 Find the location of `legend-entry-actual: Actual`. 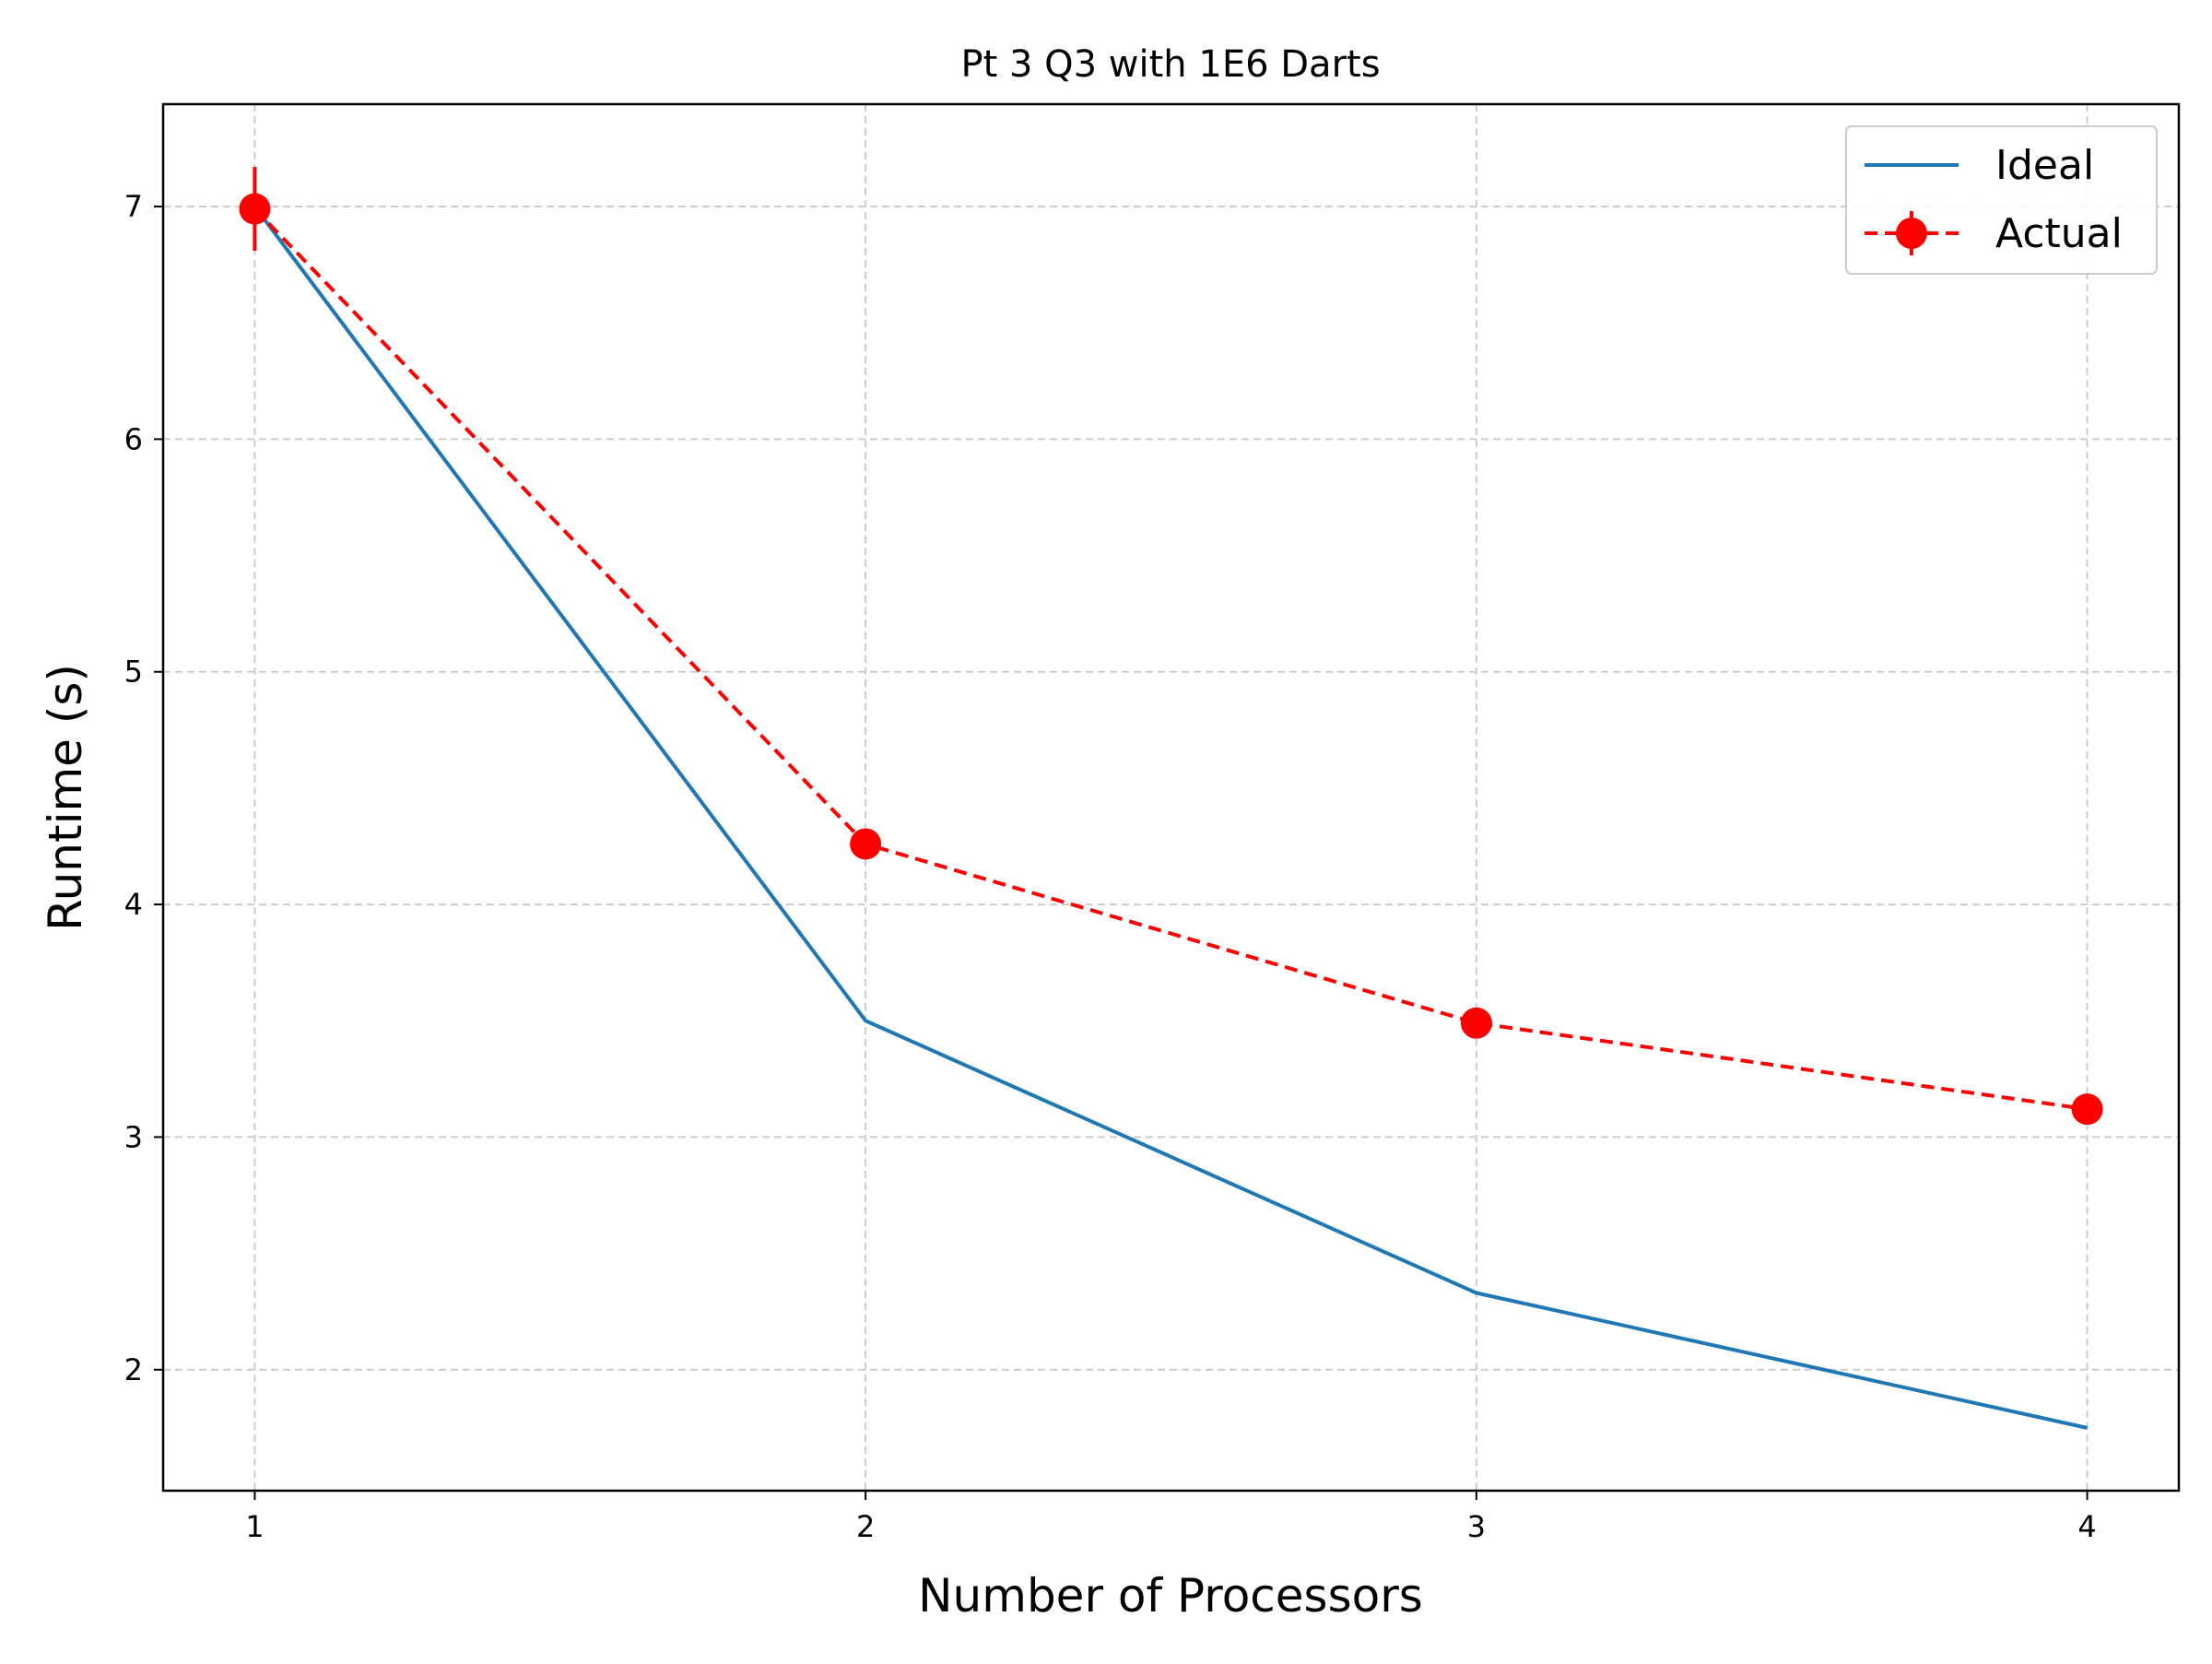

legend-entry-actual: Actual is located at coordinates (1994, 233).